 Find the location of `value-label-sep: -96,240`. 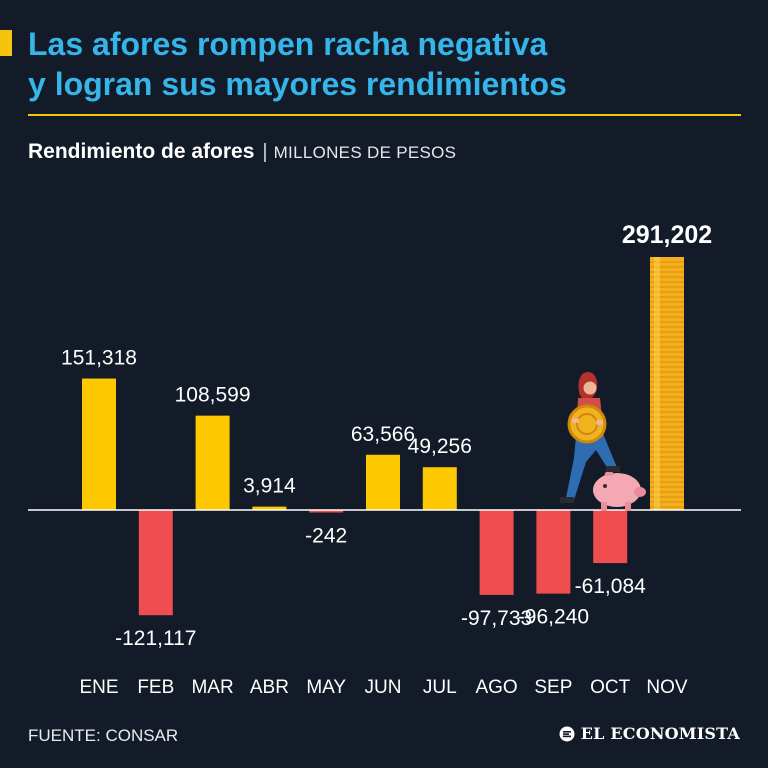

value-label-sep: -96,240 is located at coordinates (553, 617).